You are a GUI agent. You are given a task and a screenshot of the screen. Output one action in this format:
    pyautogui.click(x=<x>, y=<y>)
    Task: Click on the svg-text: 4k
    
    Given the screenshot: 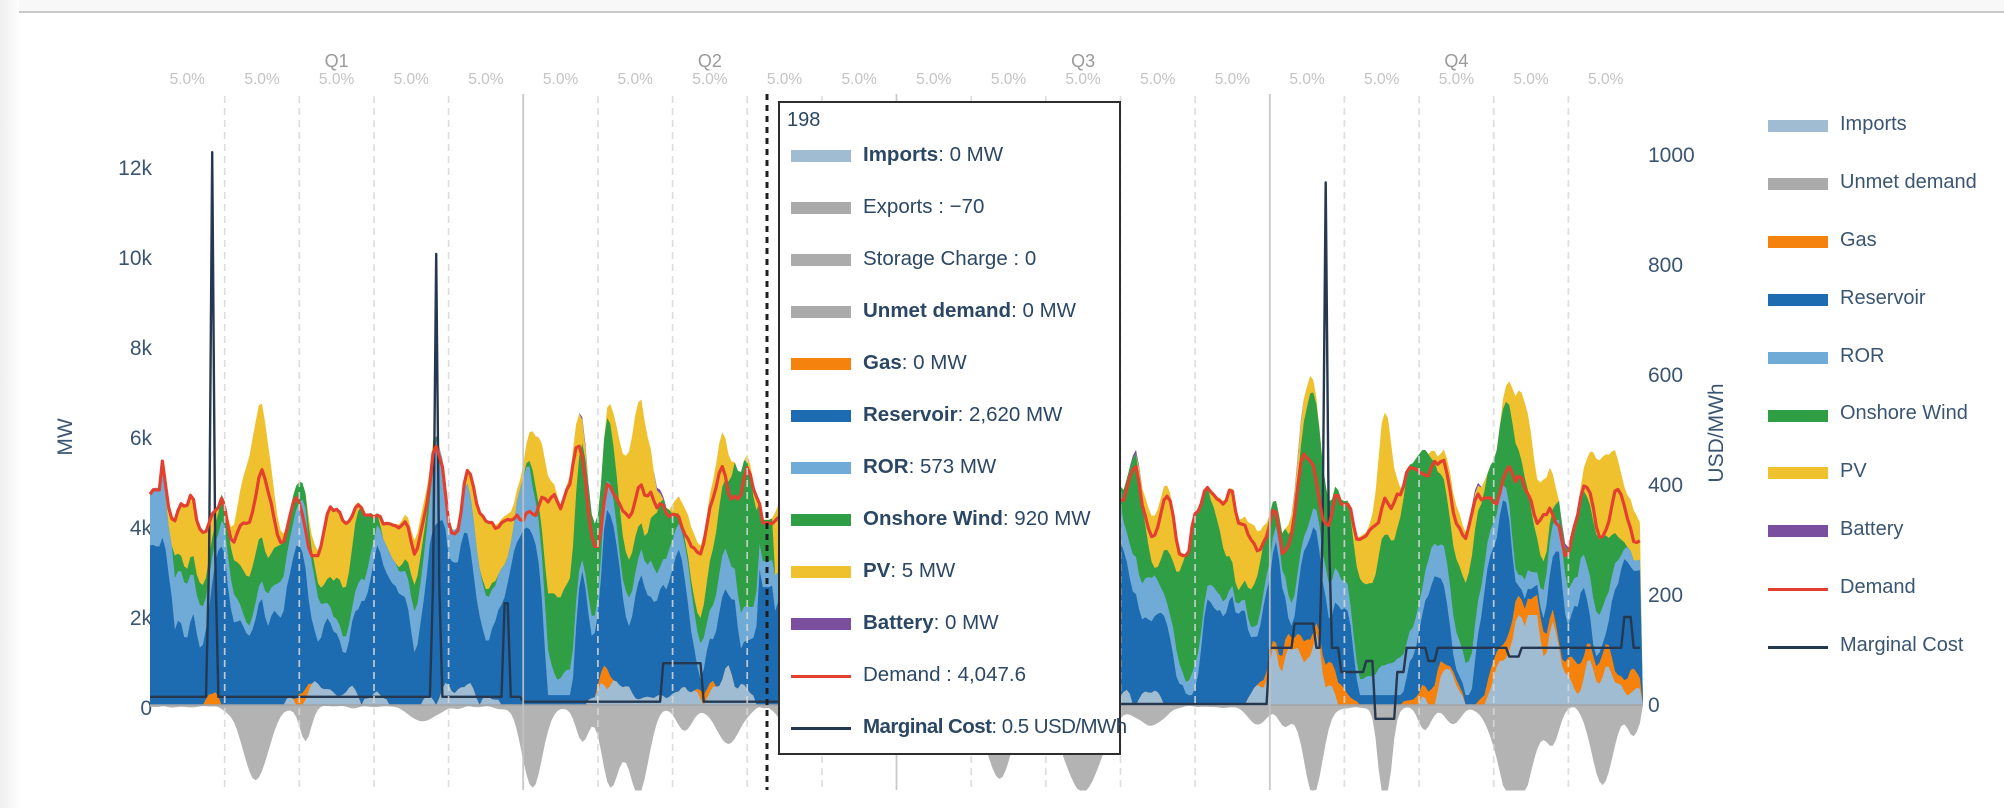 What is the action you would take?
    pyautogui.click(x=141, y=528)
    